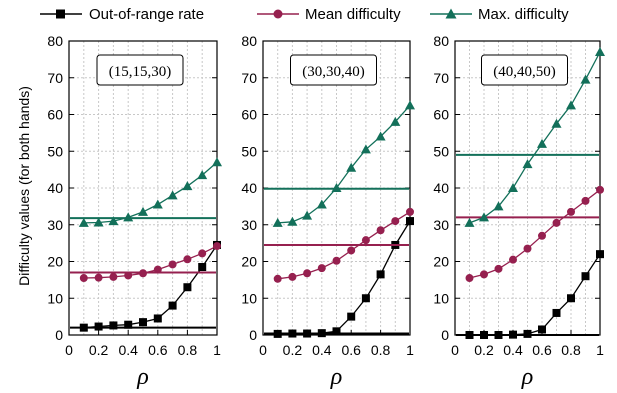 The image size is (617, 393). Describe the element at coordinates (278, 14) in the screenshot. I see `legend-circle-marker` at that location.